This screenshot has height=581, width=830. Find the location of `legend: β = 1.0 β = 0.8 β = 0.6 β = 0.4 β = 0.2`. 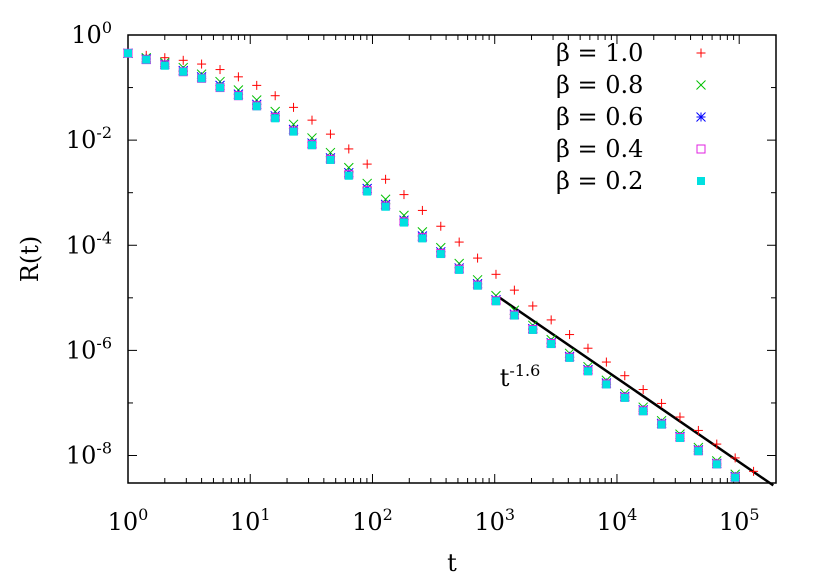

legend: β = 1.0 β = 0.8 β = 0.6 β = 0.4 β = 0.2 is located at coordinates (631, 117).